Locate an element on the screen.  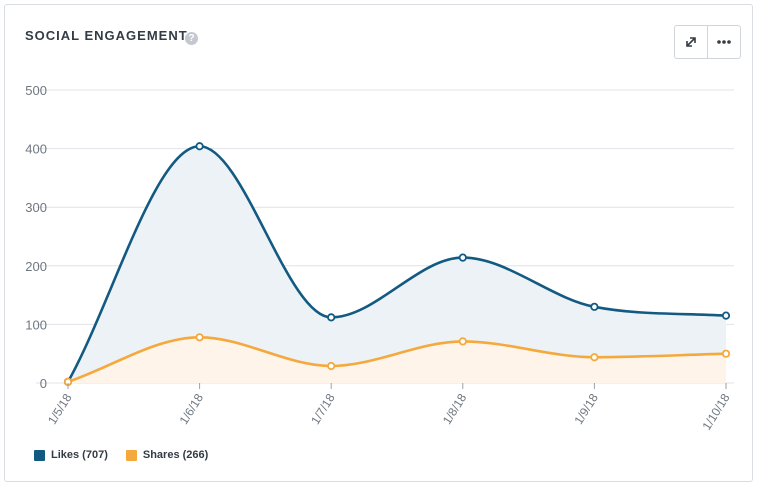
y-tick-label: 300 is located at coordinates (36, 207).